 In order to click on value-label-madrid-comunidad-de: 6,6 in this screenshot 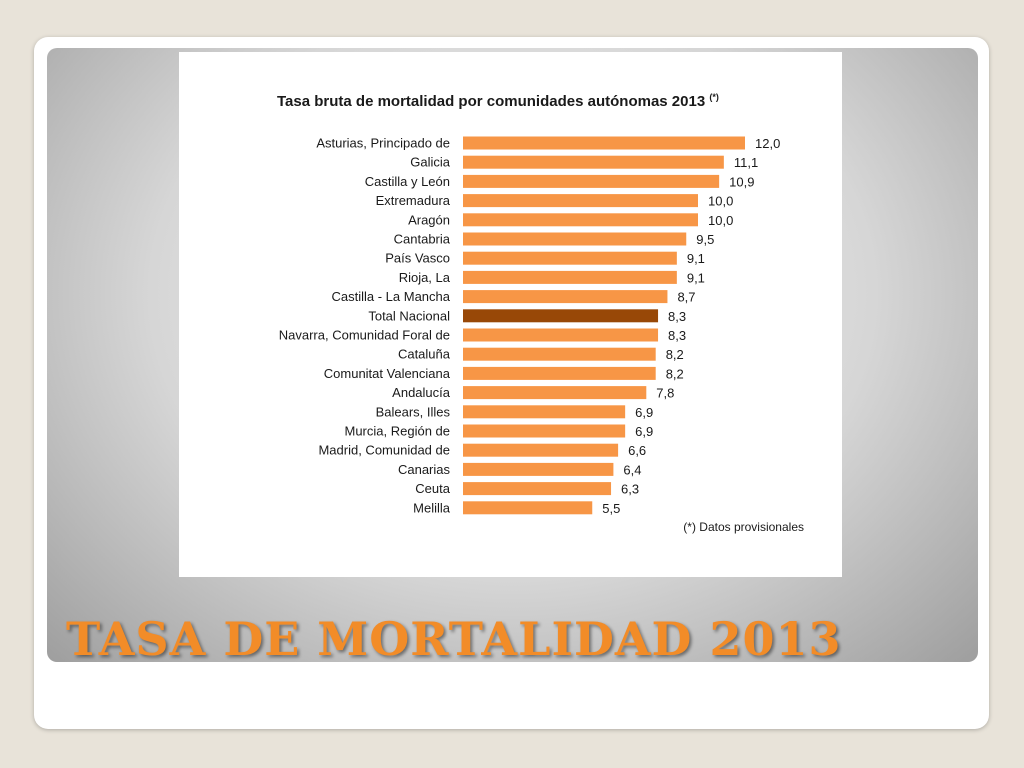, I will do `click(637, 450)`.